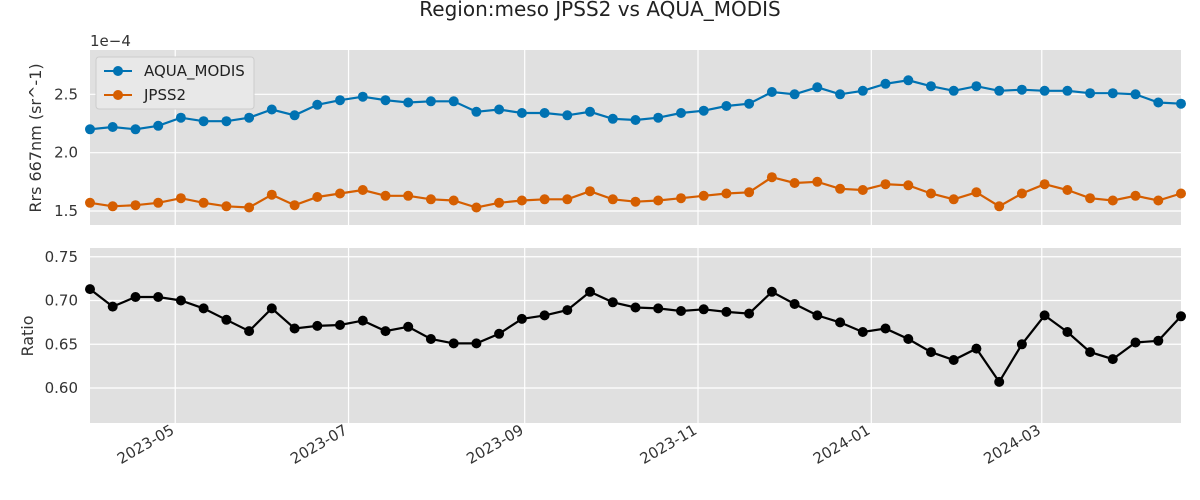 The width and height of the screenshot is (1200, 500). I want to click on top-y-ticks: 1.5 2.0 2.5, so click(66, 152).